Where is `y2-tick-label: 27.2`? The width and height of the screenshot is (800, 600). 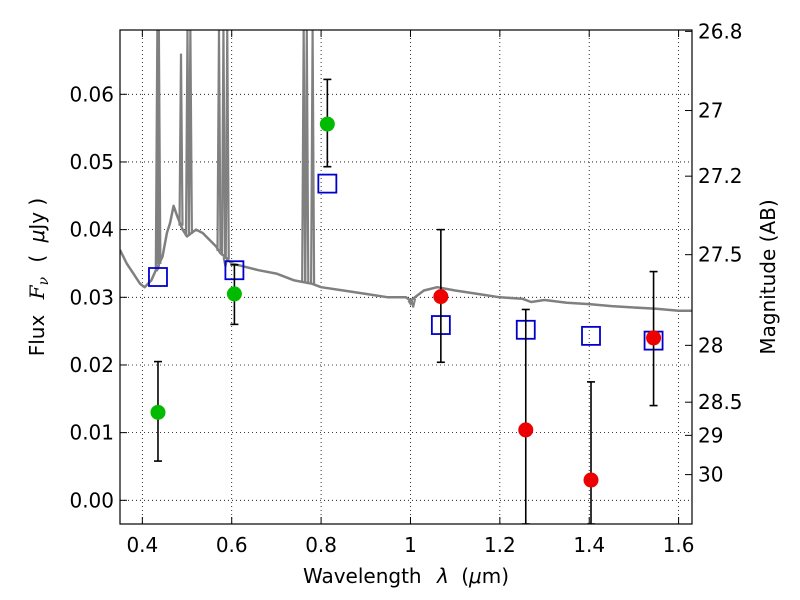
y2-tick-label: 27.2 is located at coordinates (720, 176).